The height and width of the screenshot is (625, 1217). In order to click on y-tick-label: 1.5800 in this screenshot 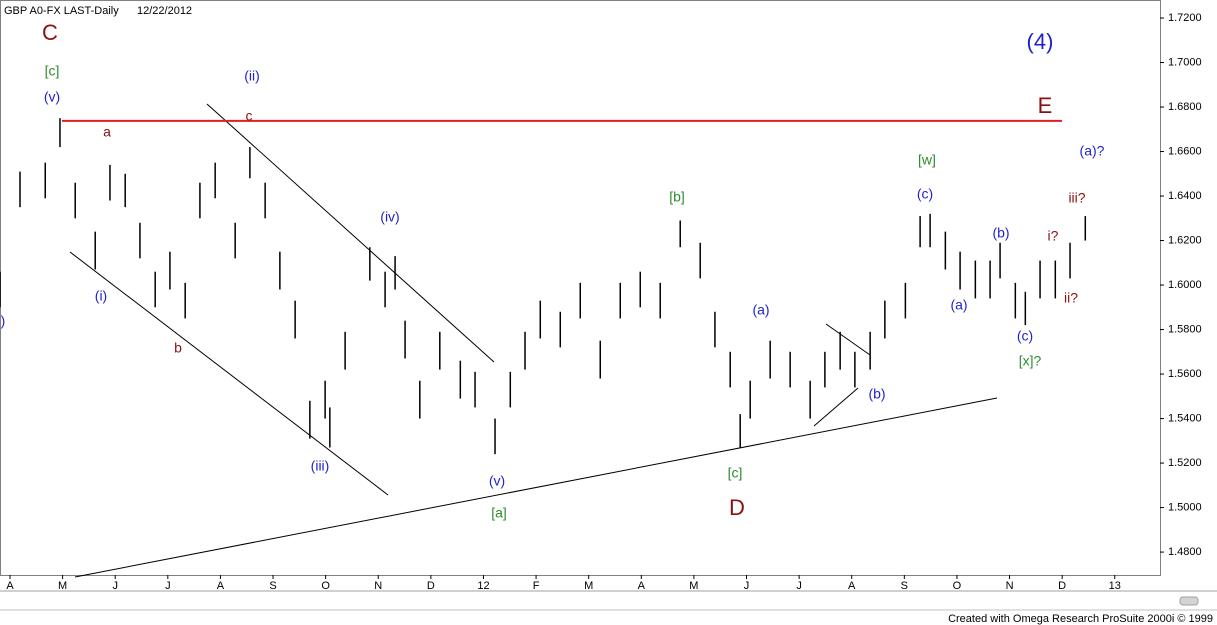, I will do `click(1185, 329)`.